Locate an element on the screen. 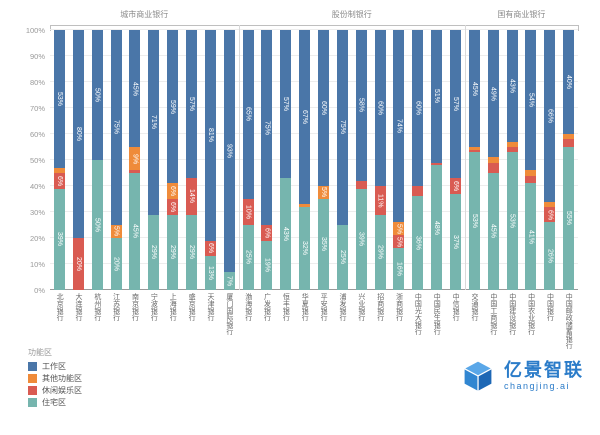 The height and width of the screenshot is (435, 600). bar-slot: 26% 6% 66% is located at coordinates (549, 160).